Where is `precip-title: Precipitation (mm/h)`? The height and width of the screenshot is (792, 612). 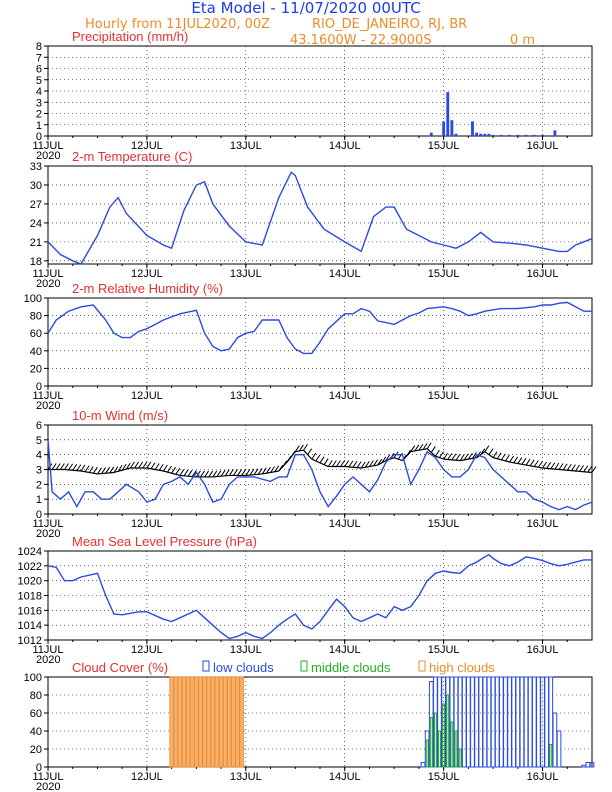 precip-title: Precipitation (mm/h) is located at coordinates (130, 36).